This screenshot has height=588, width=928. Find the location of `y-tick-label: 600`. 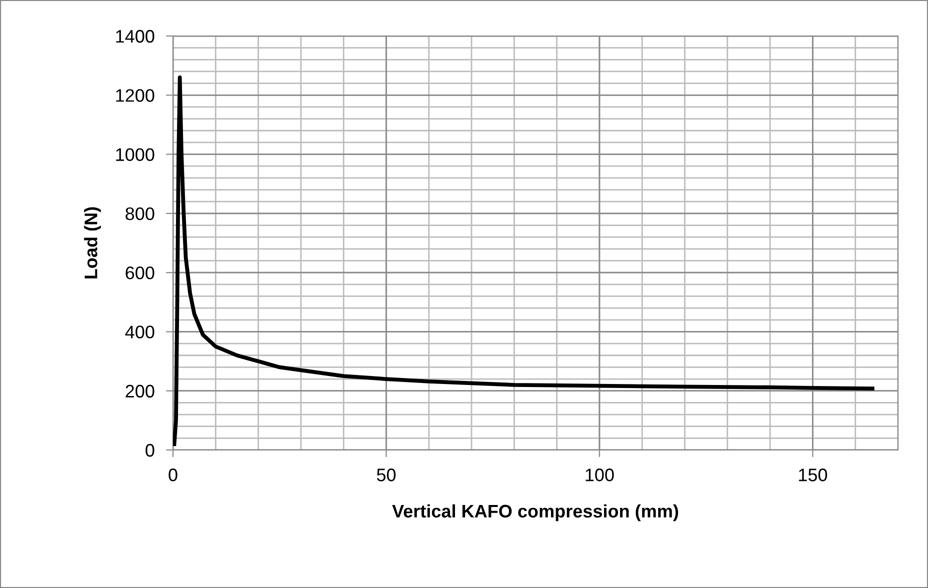

y-tick-label: 600 is located at coordinates (140, 273).